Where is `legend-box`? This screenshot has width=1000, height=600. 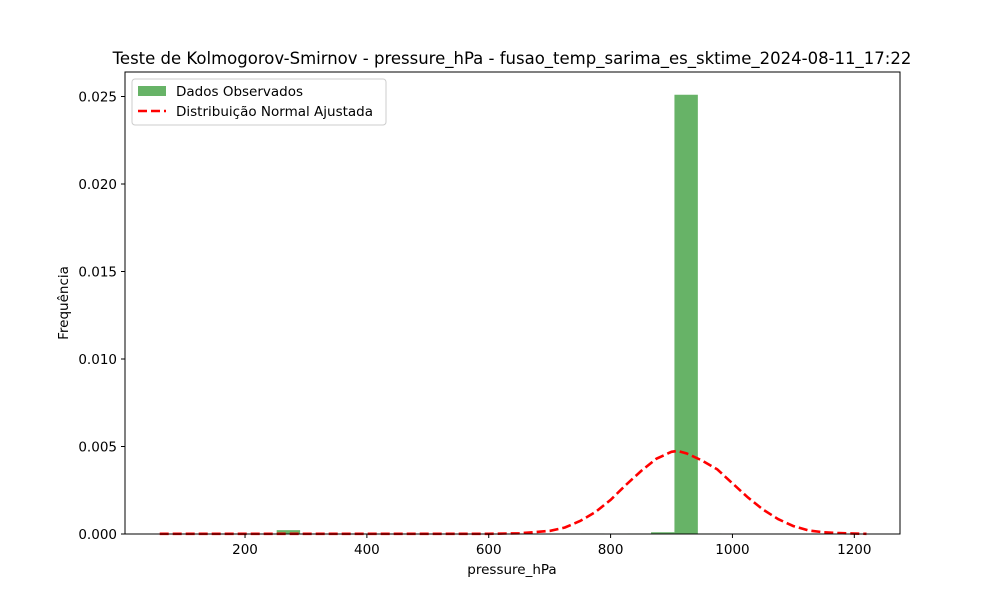 legend-box is located at coordinates (259, 102).